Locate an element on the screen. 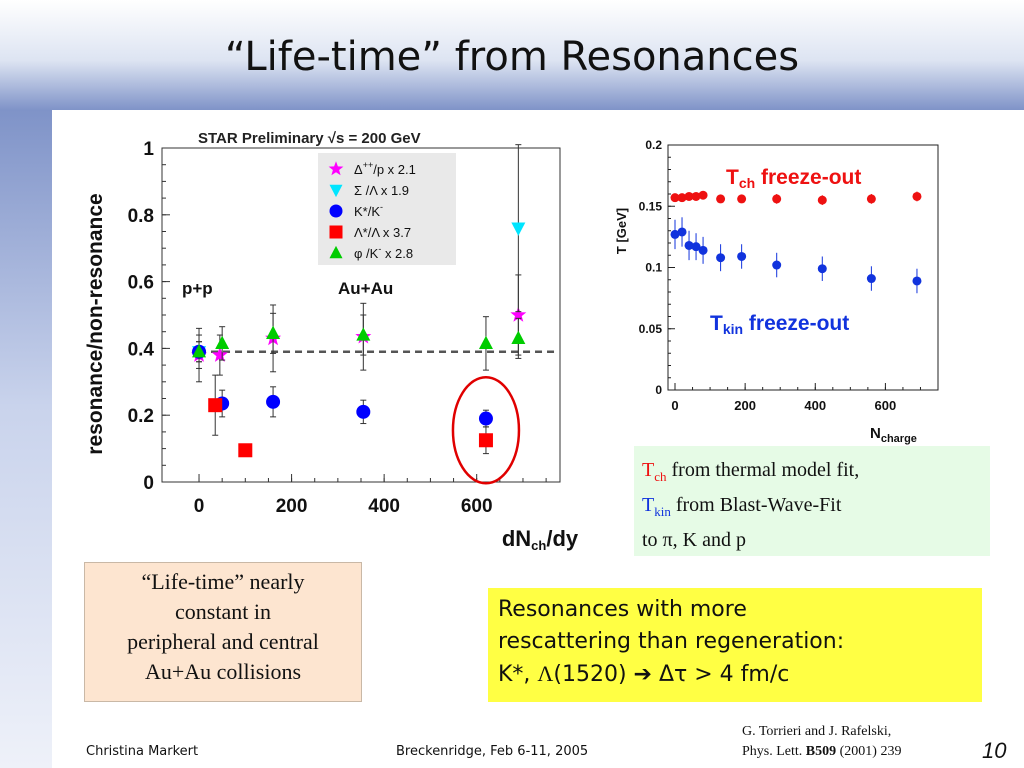 This screenshot has width=1024, height=768. y-tick-label: 0 is located at coordinates (148, 483).